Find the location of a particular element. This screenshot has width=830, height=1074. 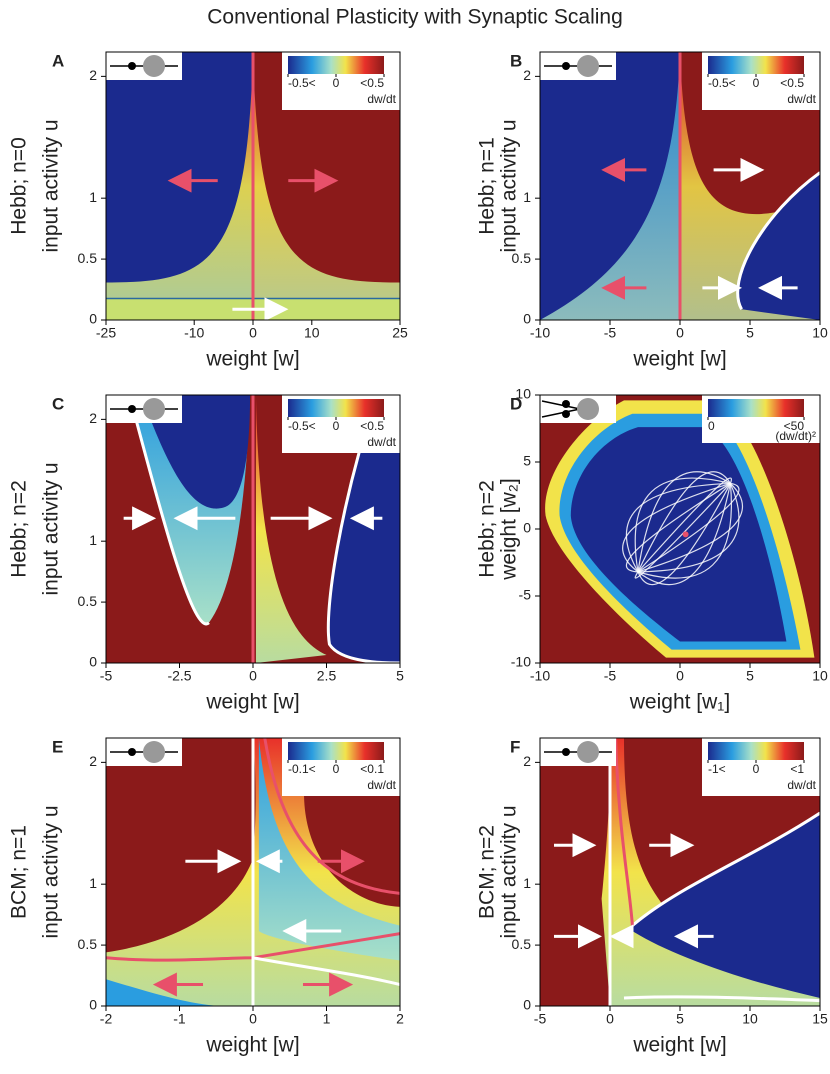

y-tick-label: -5 is located at coordinates (525, 595).